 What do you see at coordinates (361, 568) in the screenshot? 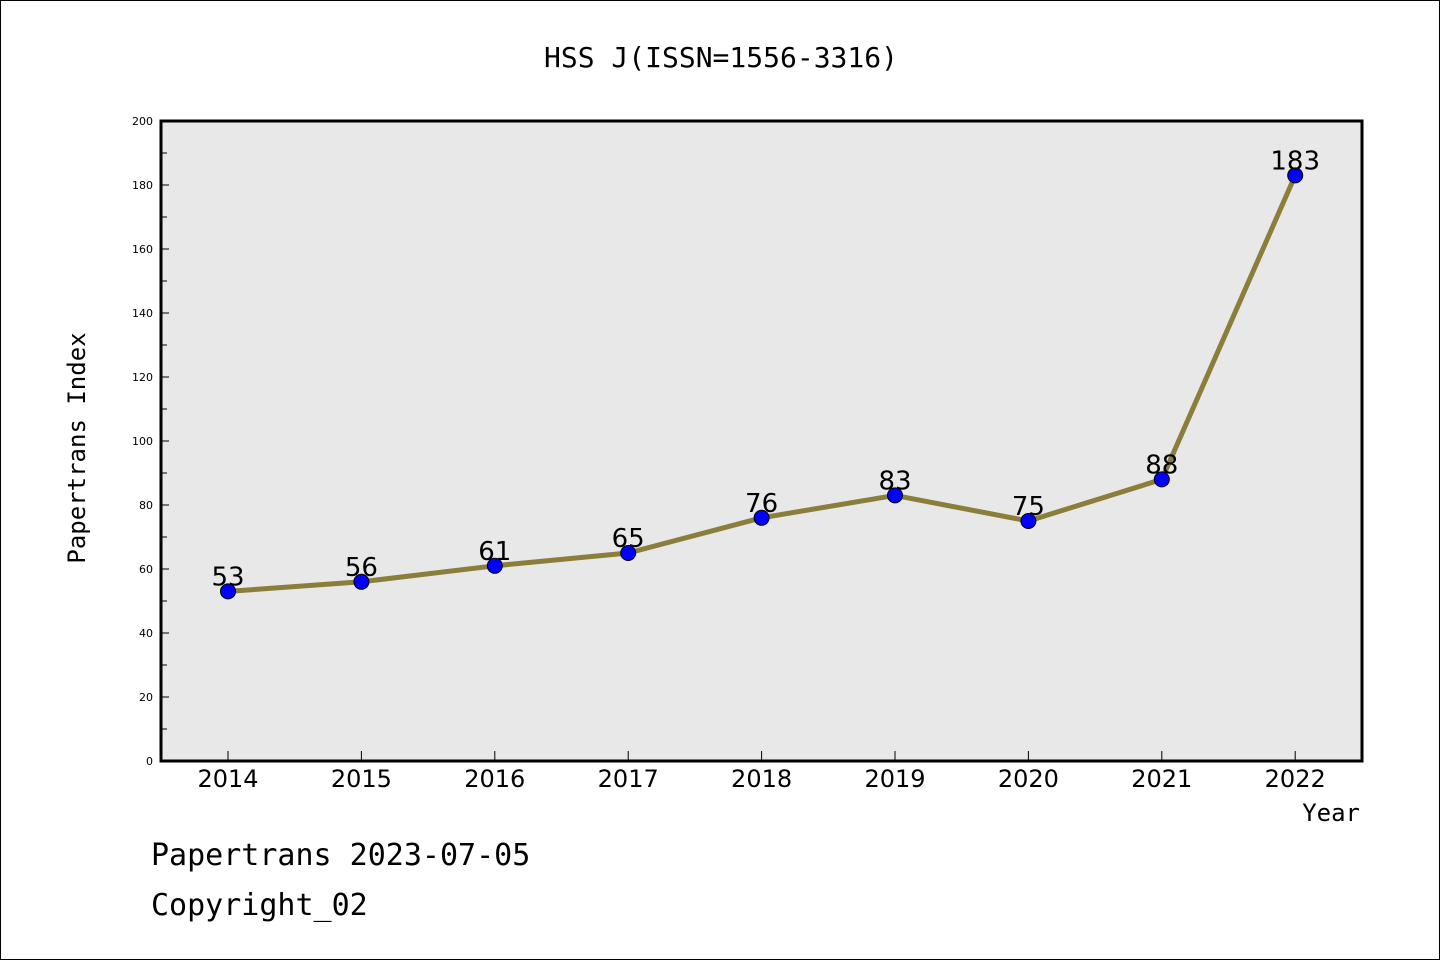
I see `data-label: 56` at bounding box center [361, 568].